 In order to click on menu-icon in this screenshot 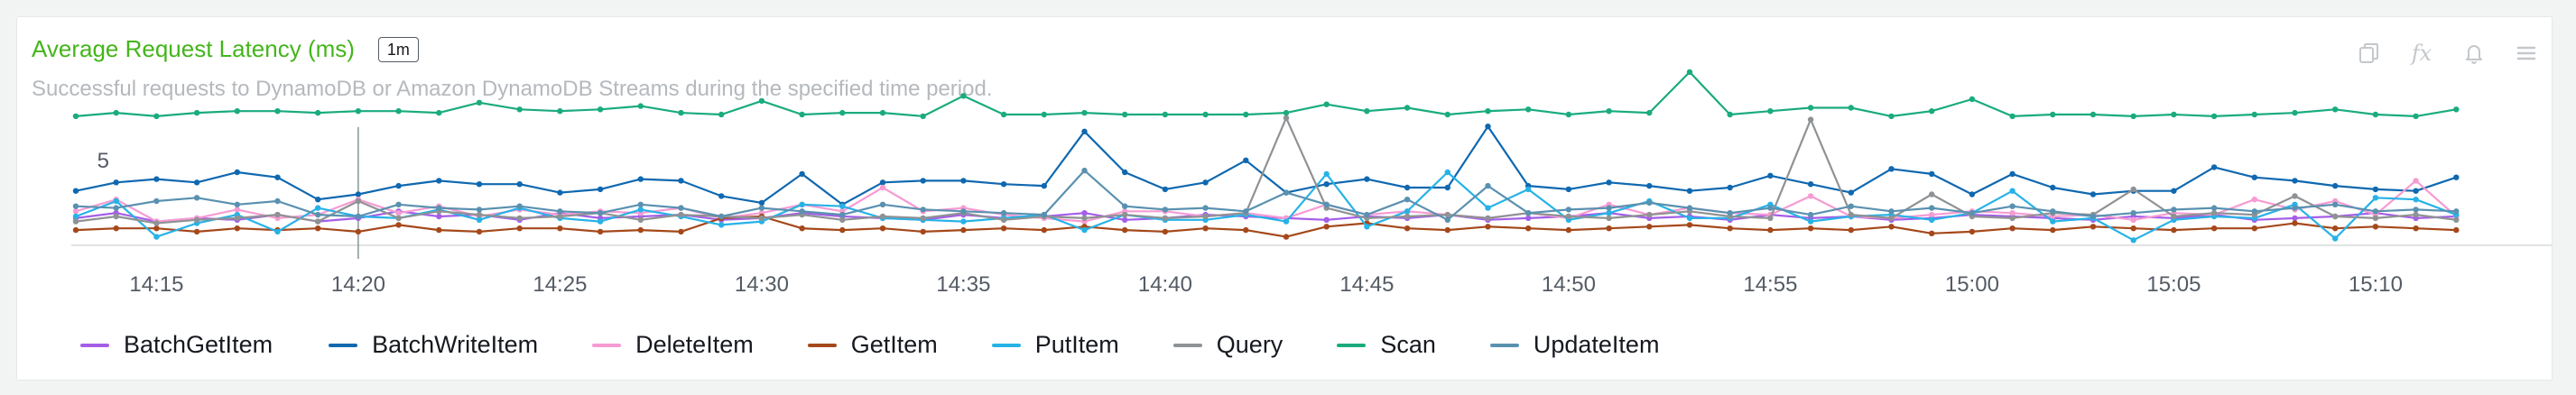, I will do `click(2526, 53)`.